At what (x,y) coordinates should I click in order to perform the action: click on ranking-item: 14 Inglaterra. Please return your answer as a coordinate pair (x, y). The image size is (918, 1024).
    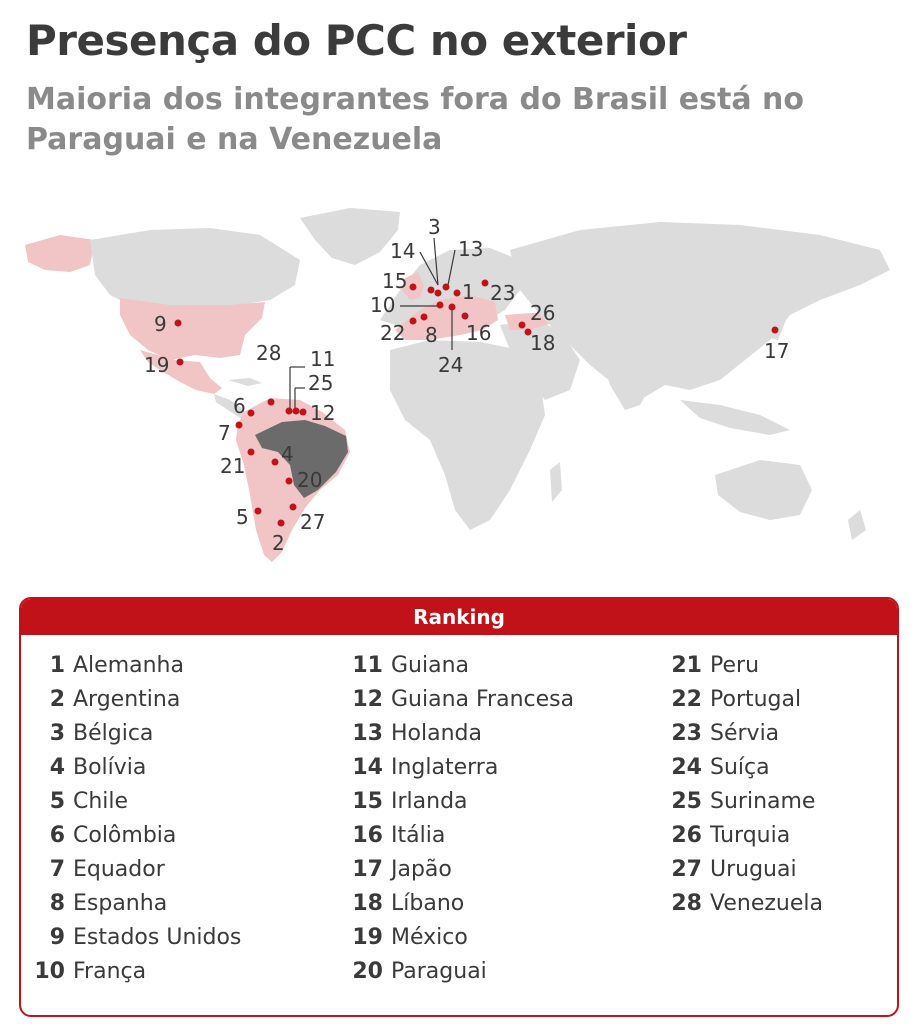
    Looking at the image, I should click on (457, 768).